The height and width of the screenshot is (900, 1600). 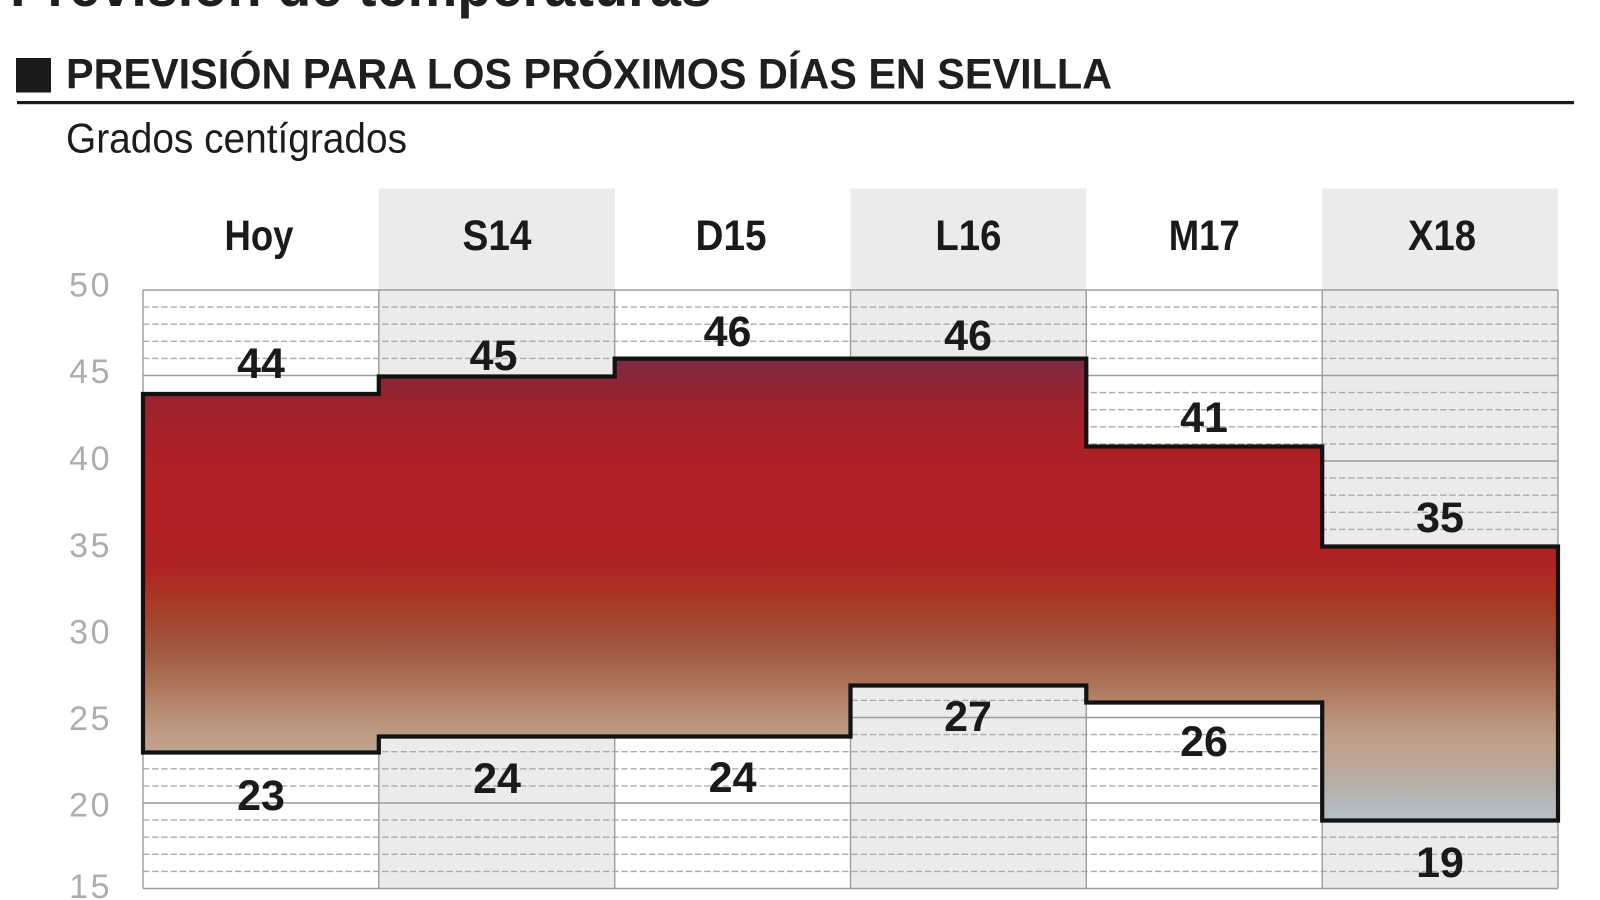 What do you see at coordinates (236, 138) in the screenshot?
I see `svg-text: Grados centígrados` at bounding box center [236, 138].